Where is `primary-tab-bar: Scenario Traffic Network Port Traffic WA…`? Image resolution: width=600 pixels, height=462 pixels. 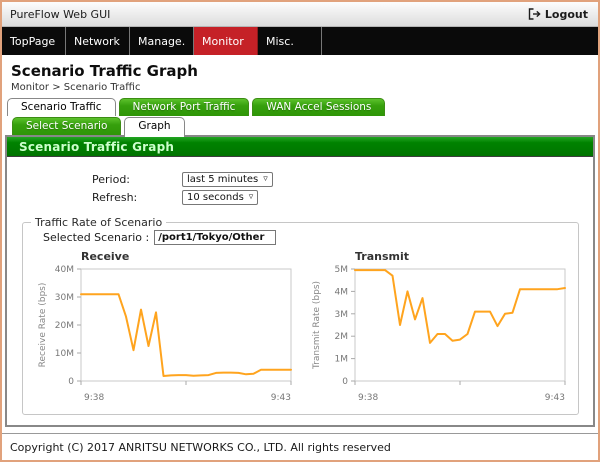 primary-tab-bar: Scenario Traffic Network Port Traffic WA… is located at coordinates (300, 107).